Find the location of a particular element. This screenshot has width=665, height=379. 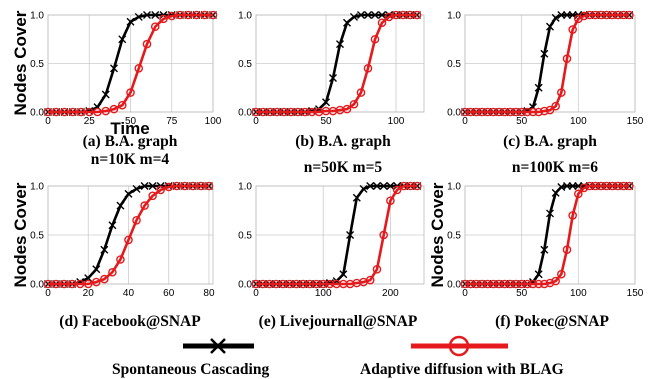

series-line-blag is located at coordinates (130, 63).